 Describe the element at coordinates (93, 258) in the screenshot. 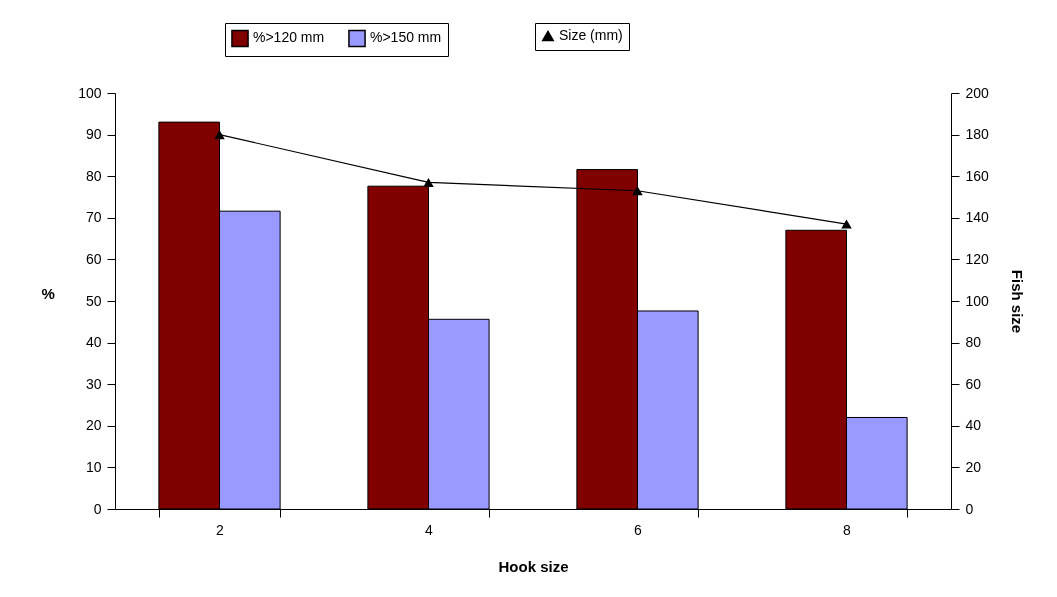

I see `y-tick-label: 60` at that location.